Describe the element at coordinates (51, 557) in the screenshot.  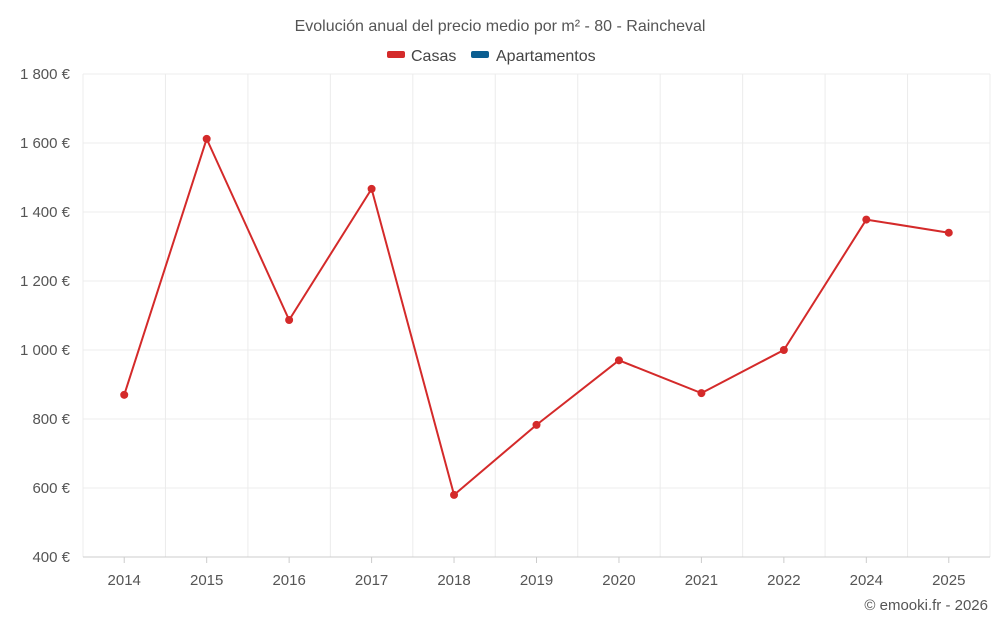
I see `y-tick-label: 400 €` at that location.